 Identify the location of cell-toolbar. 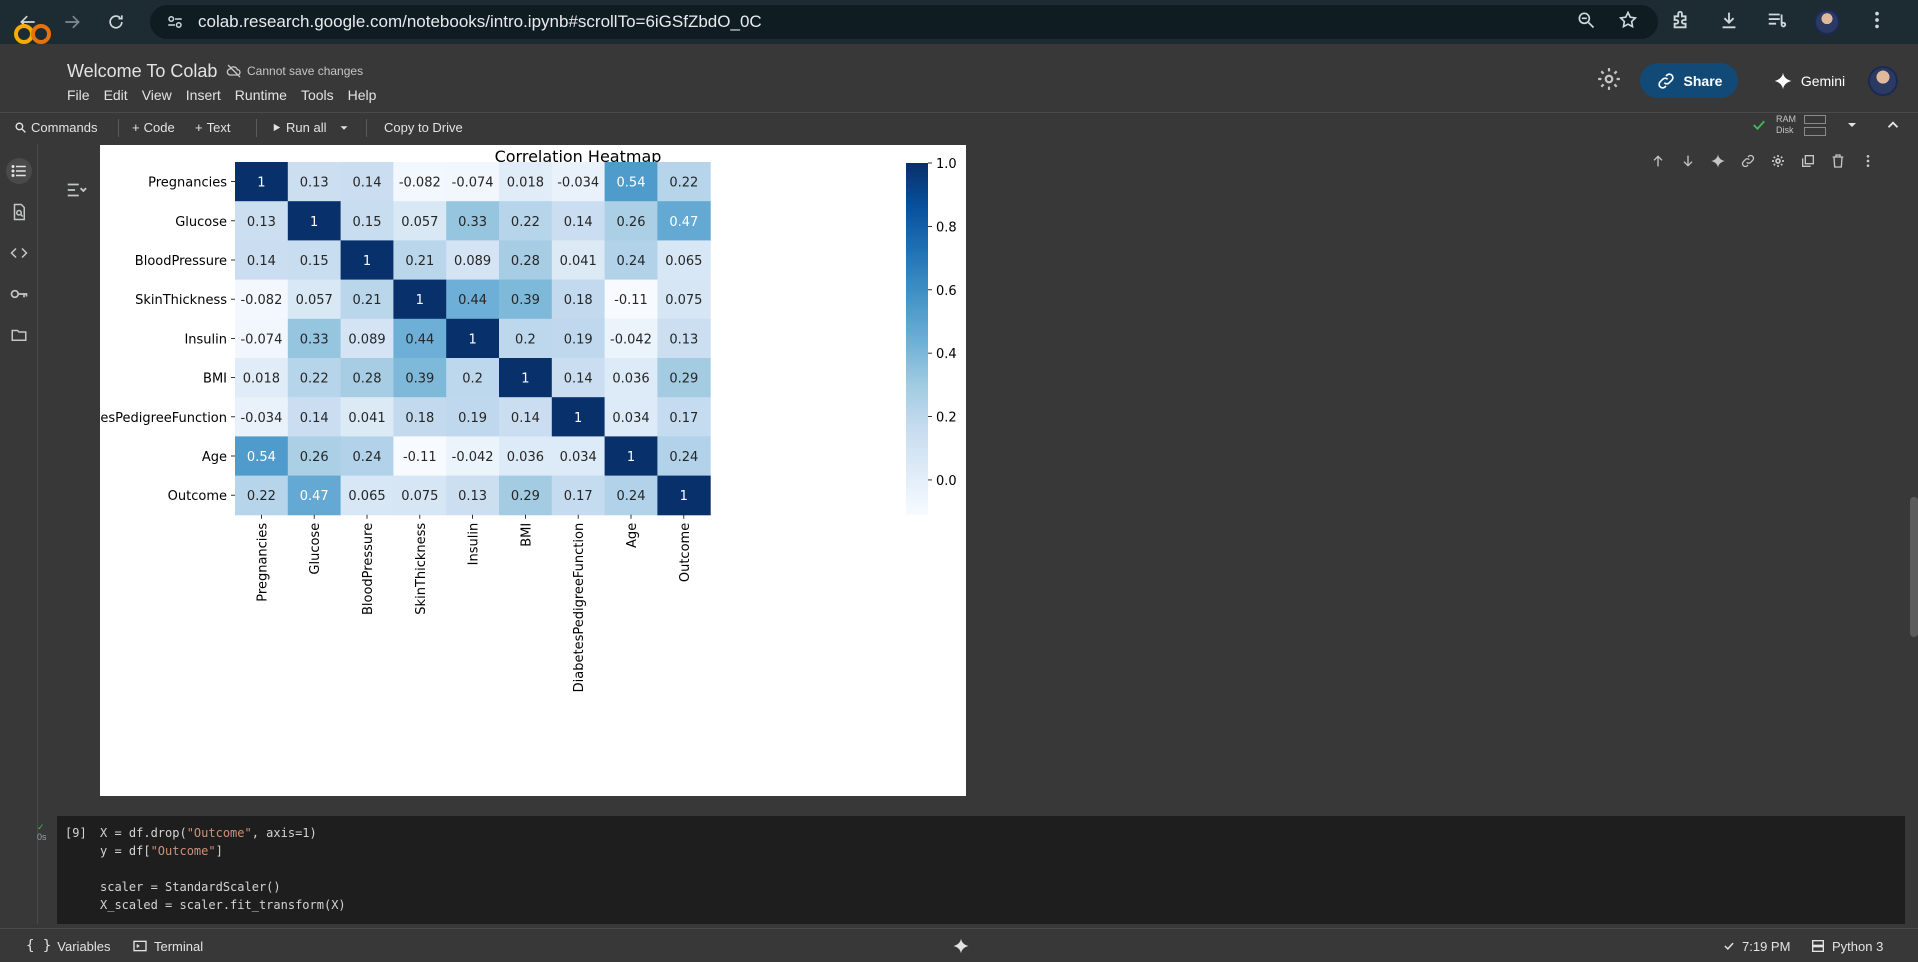
(1763, 161).